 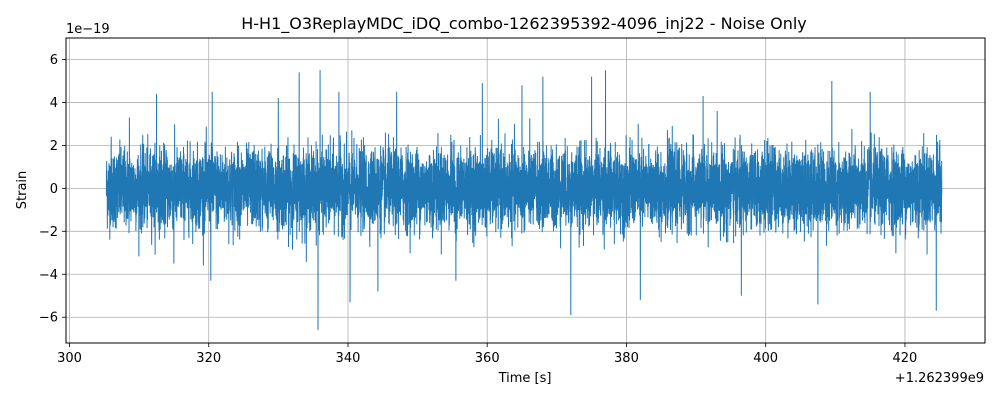 I want to click on y-scale-label: 1e−19, so click(x=88, y=29).